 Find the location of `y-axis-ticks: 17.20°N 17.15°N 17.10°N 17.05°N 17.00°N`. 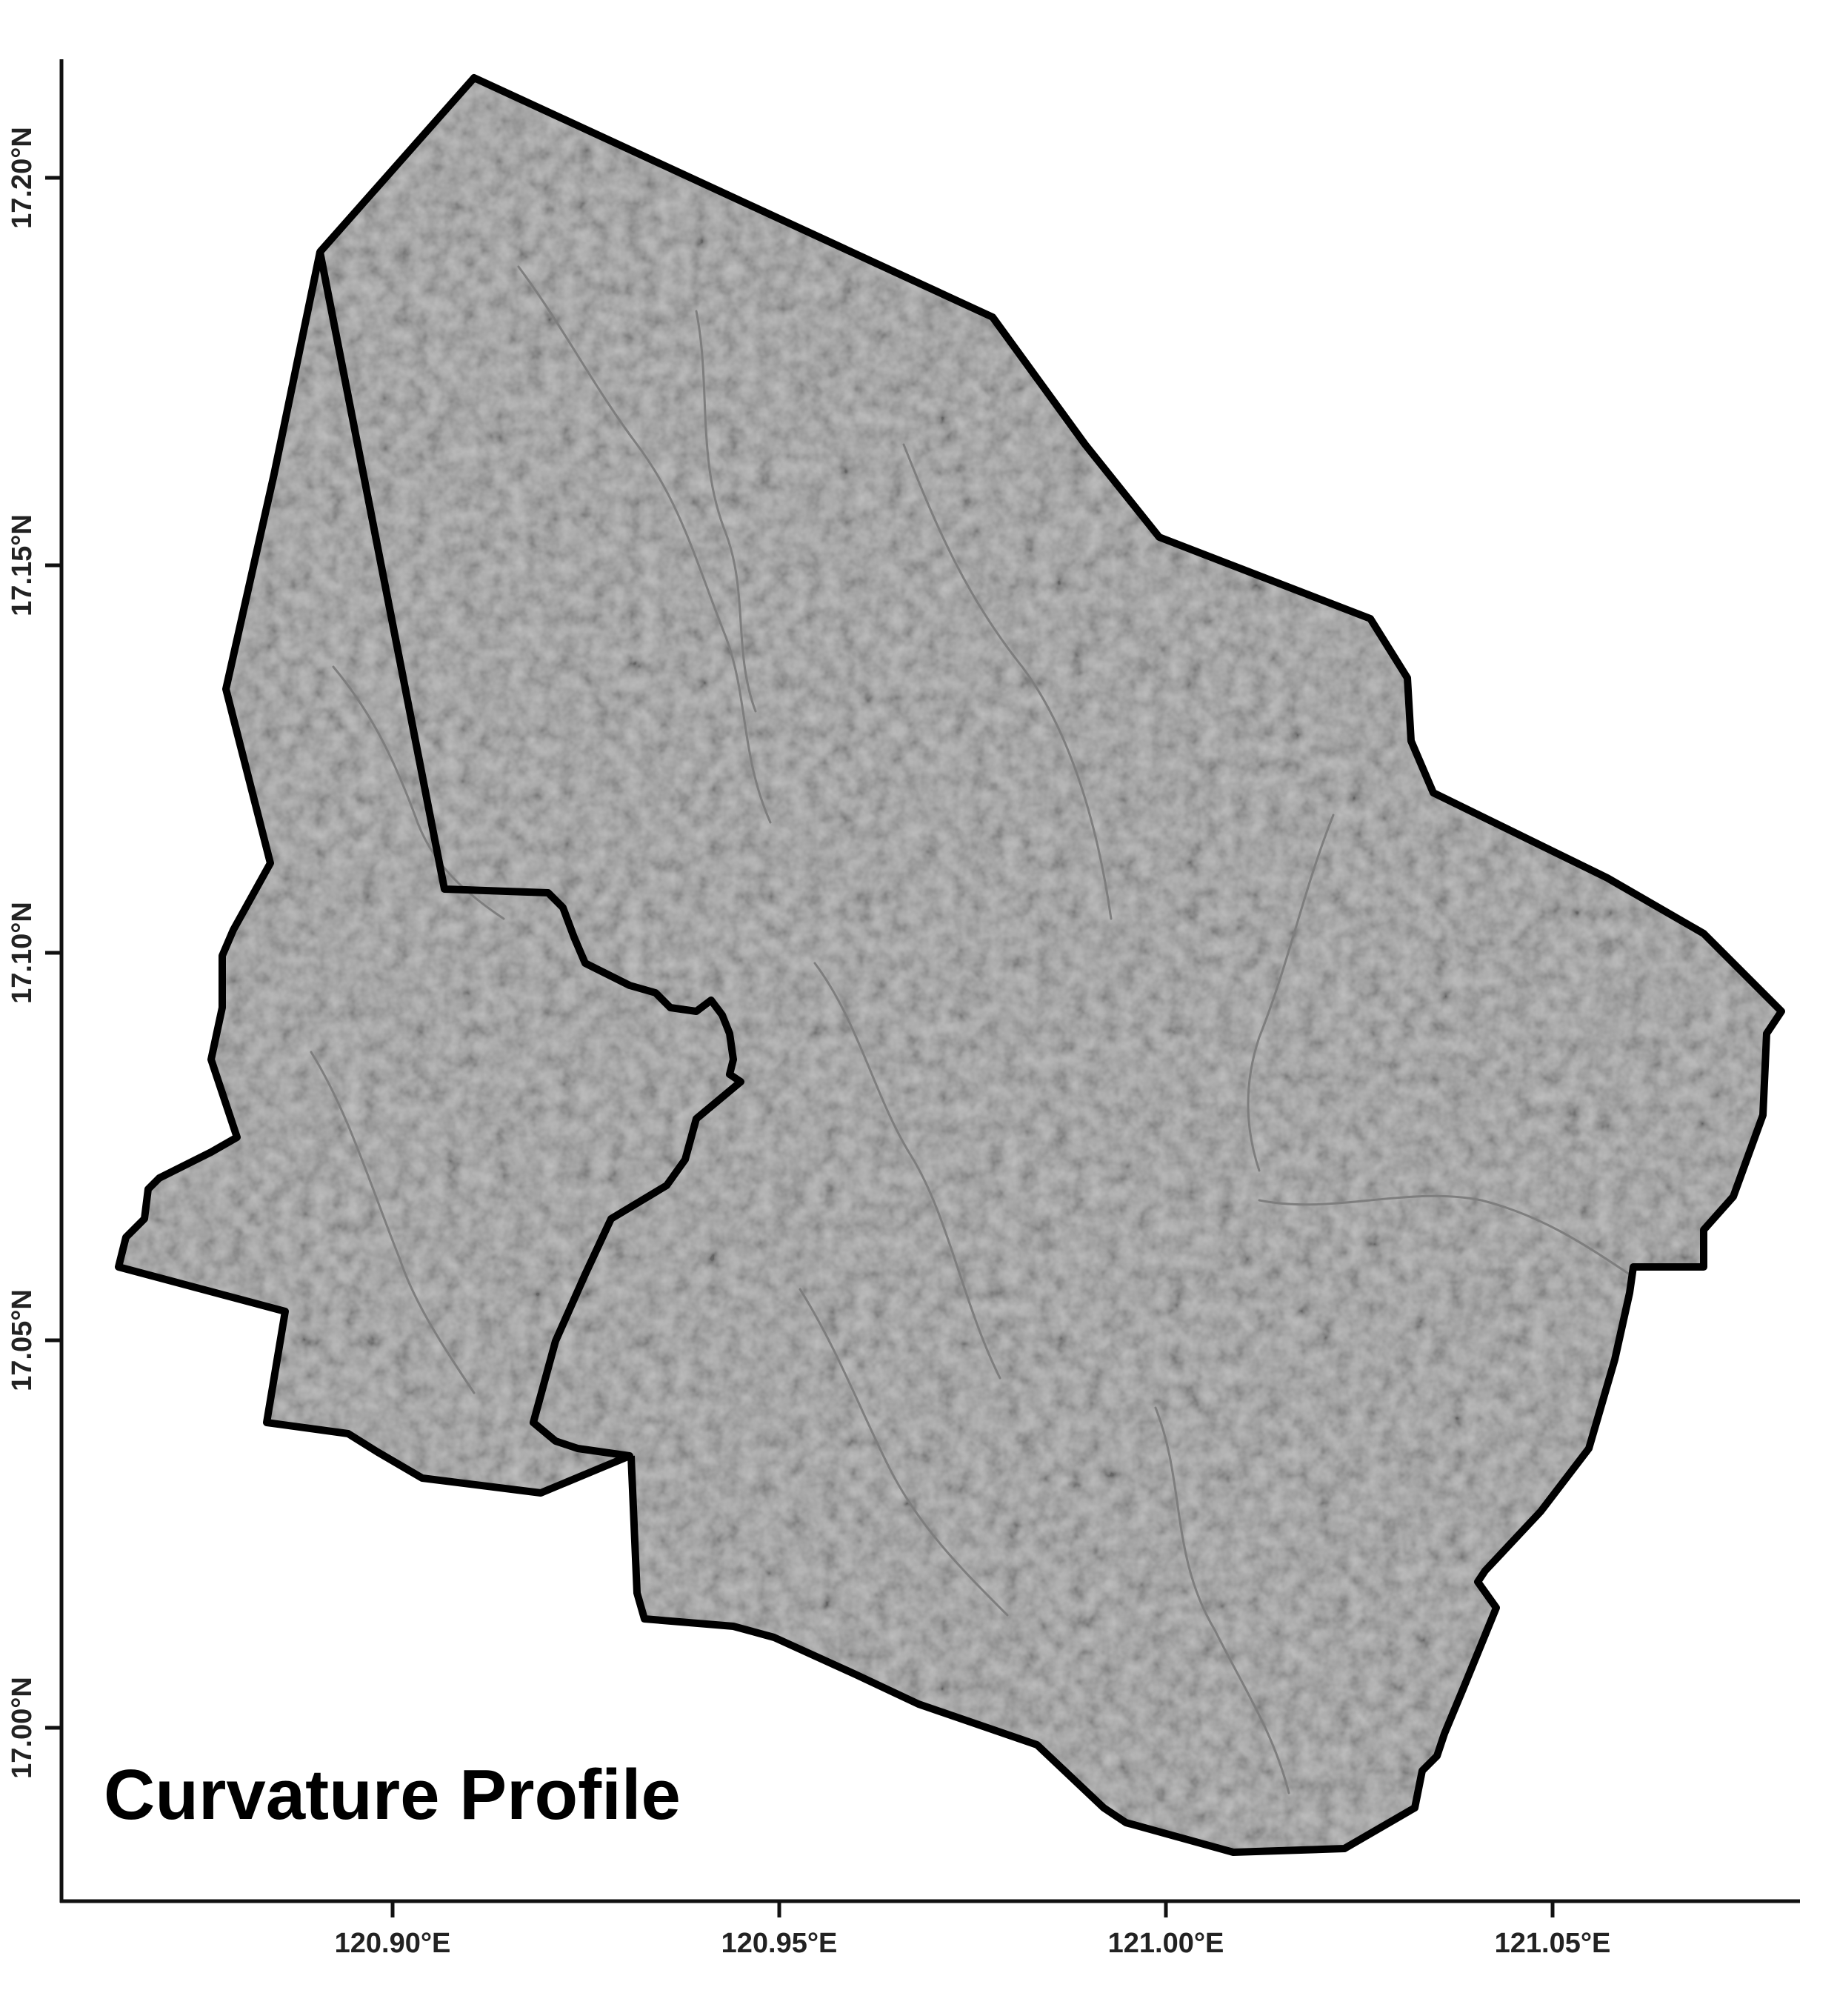

y-axis-ticks: 17.20°N 17.15°N 17.10°N 17.05°N 17.00°N is located at coordinates (34, 953).